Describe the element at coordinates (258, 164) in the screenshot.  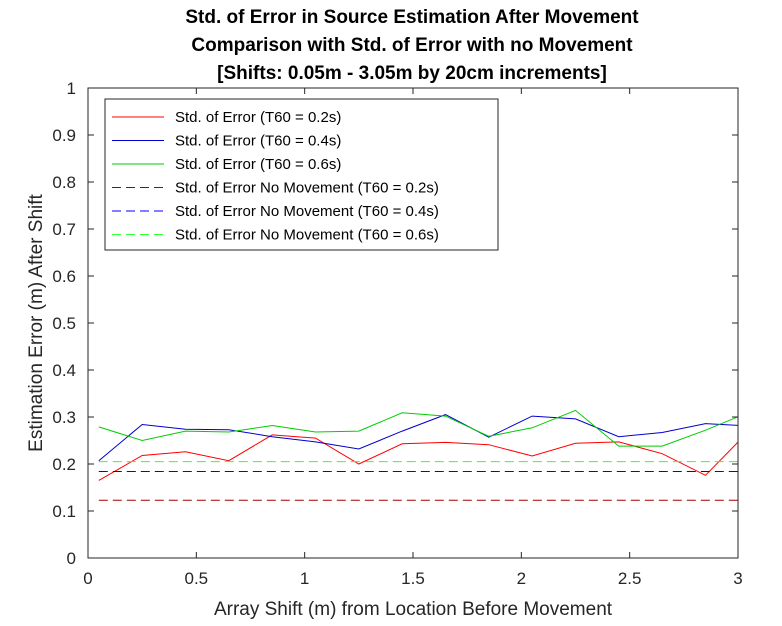
I see `legend-label: Std. of Error (T60 = 0.6s)` at that location.